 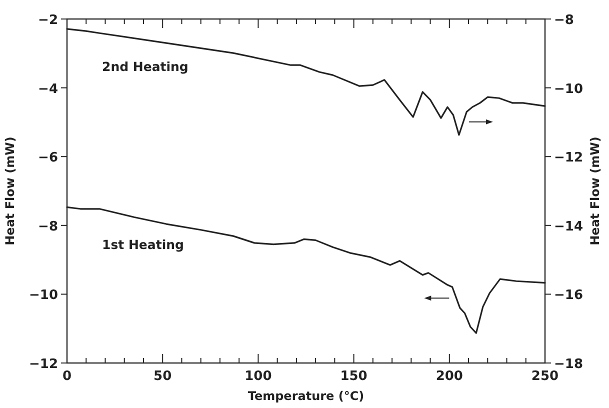 What do you see at coordinates (568, 226) in the screenshot?
I see `y2-tick-label: −14` at bounding box center [568, 226].